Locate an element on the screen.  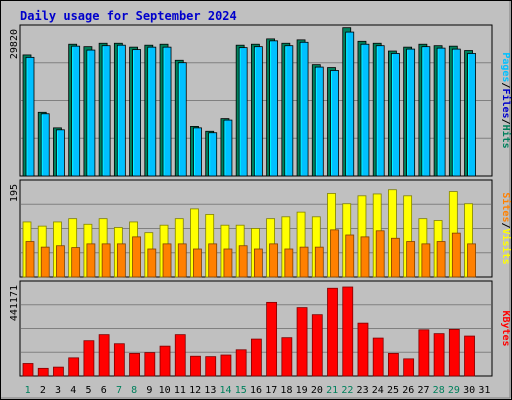
axis-label-kbytes: KBytes is located at coordinates (505, 328).